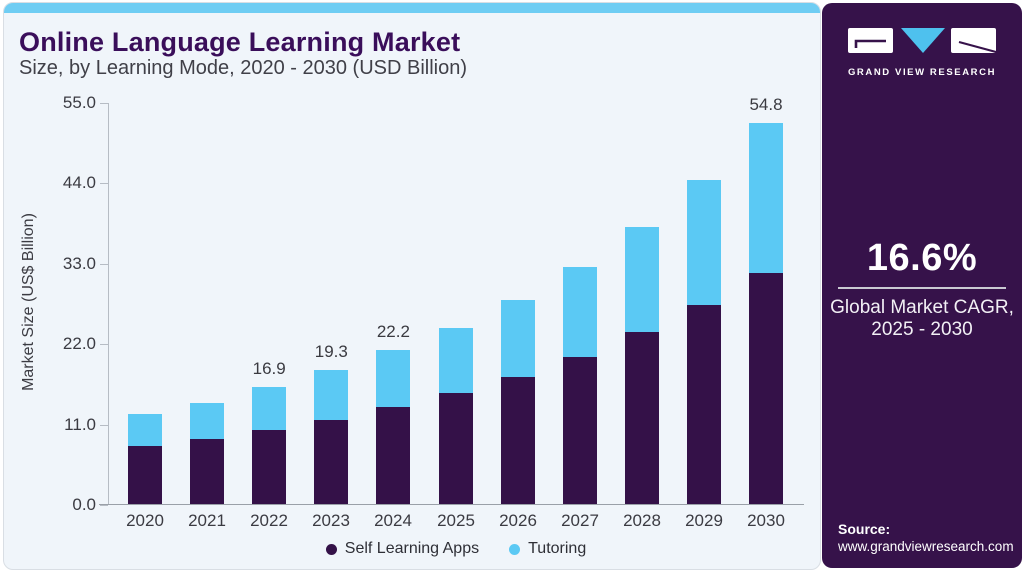 The image size is (1025, 576). Describe the element at coordinates (331, 520) in the screenshot. I see `x-axis-label-2023: 2023` at that location.